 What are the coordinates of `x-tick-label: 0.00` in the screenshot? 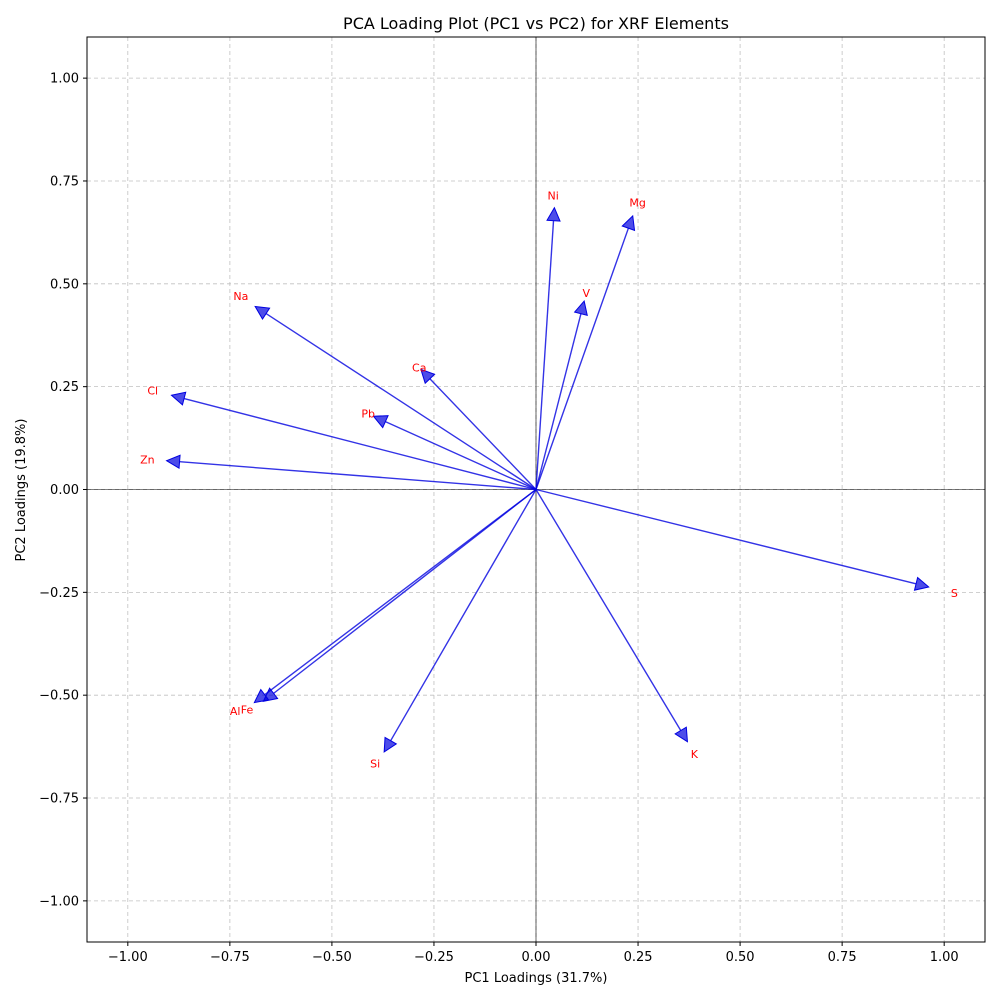 It's located at (536, 957).